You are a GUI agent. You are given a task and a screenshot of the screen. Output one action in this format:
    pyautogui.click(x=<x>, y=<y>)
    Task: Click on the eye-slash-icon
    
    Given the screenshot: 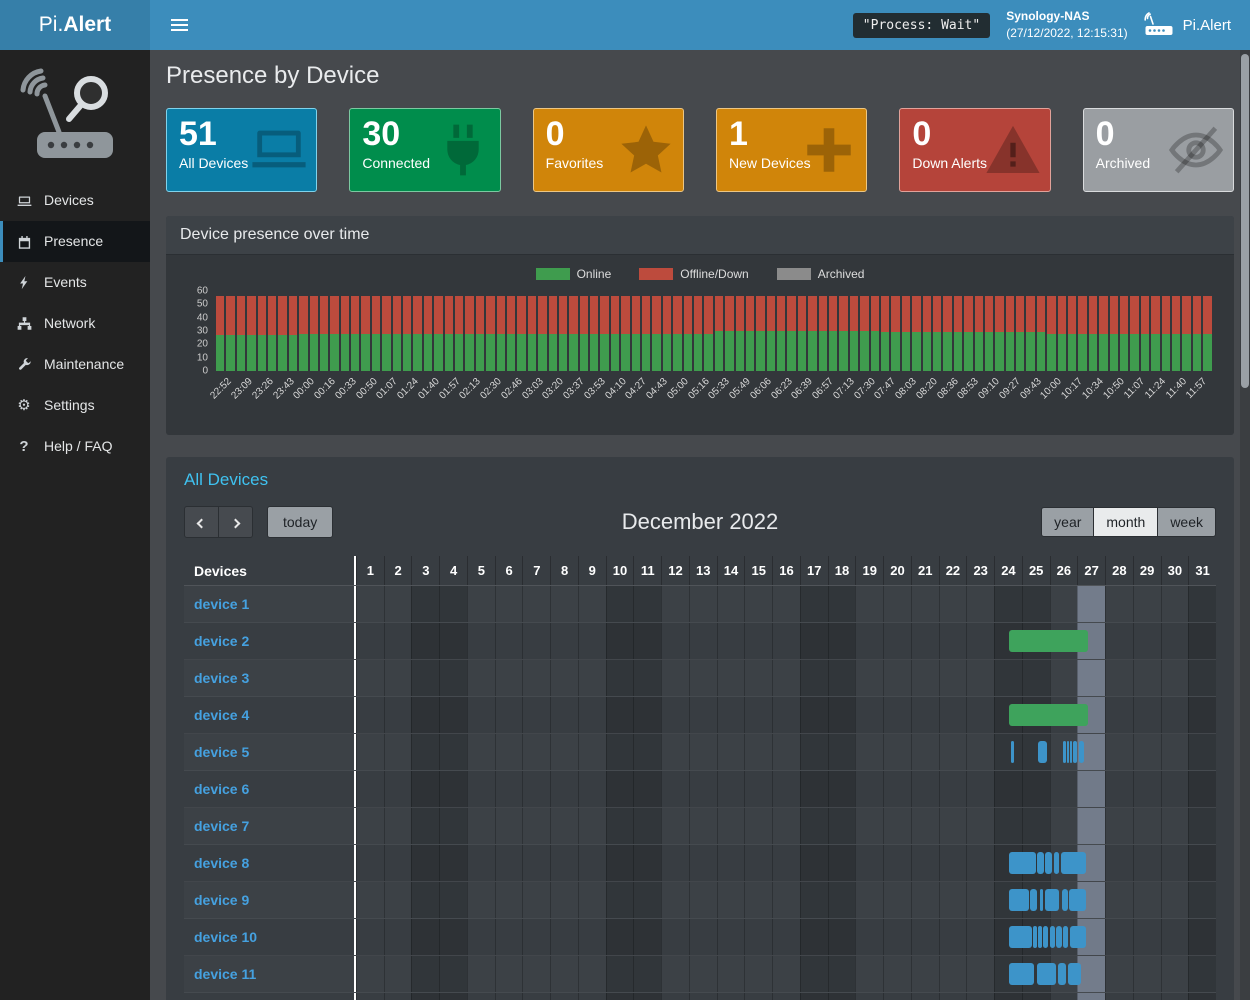 What is the action you would take?
    pyautogui.click(x=1196, y=150)
    